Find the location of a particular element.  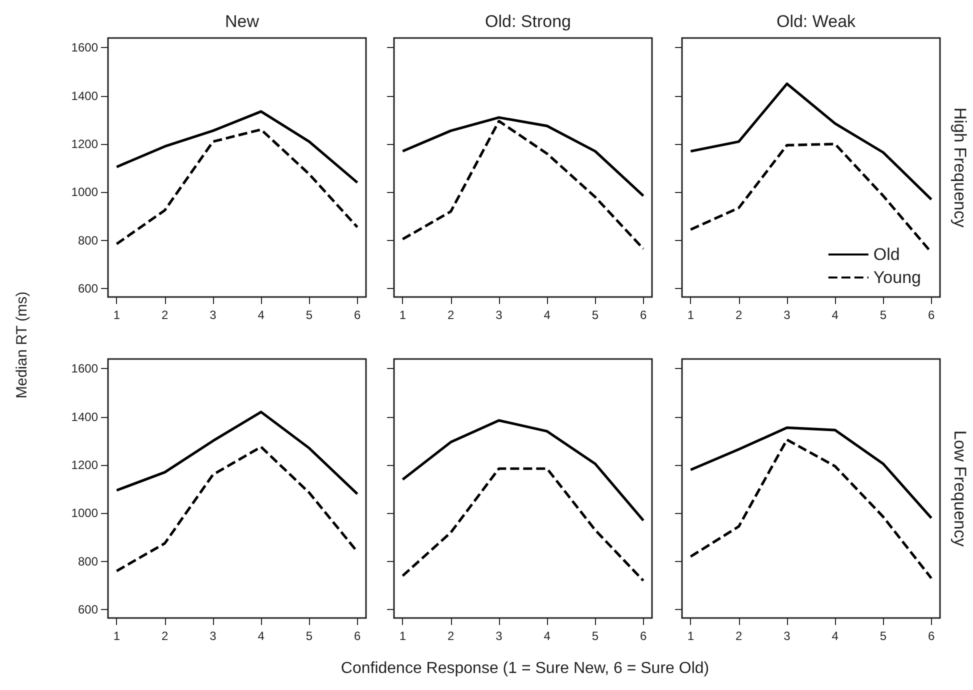

y-axis-title: Median RT (ms) is located at coordinates (22, 345).